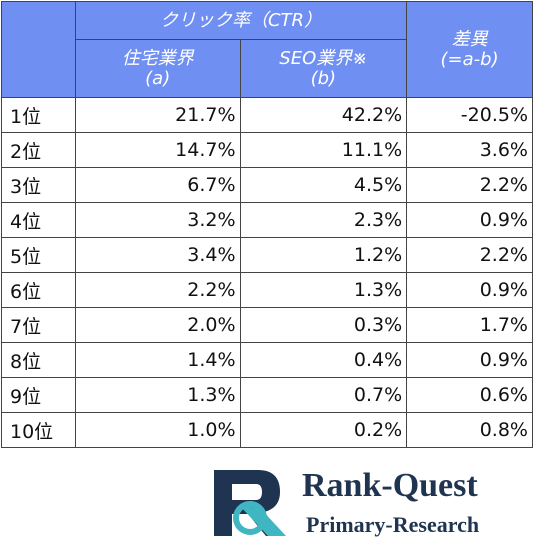  I want to click on col-header: 住宅業界 (a), so click(157, 68).